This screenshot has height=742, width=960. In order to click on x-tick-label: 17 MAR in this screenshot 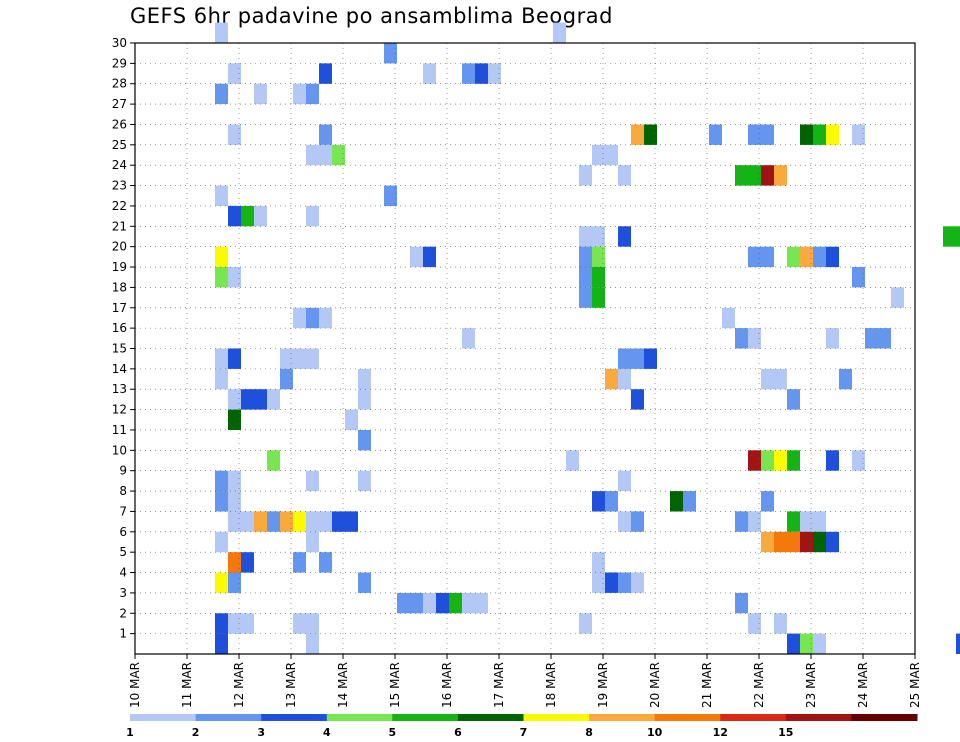, I will do `click(499, 685)`.